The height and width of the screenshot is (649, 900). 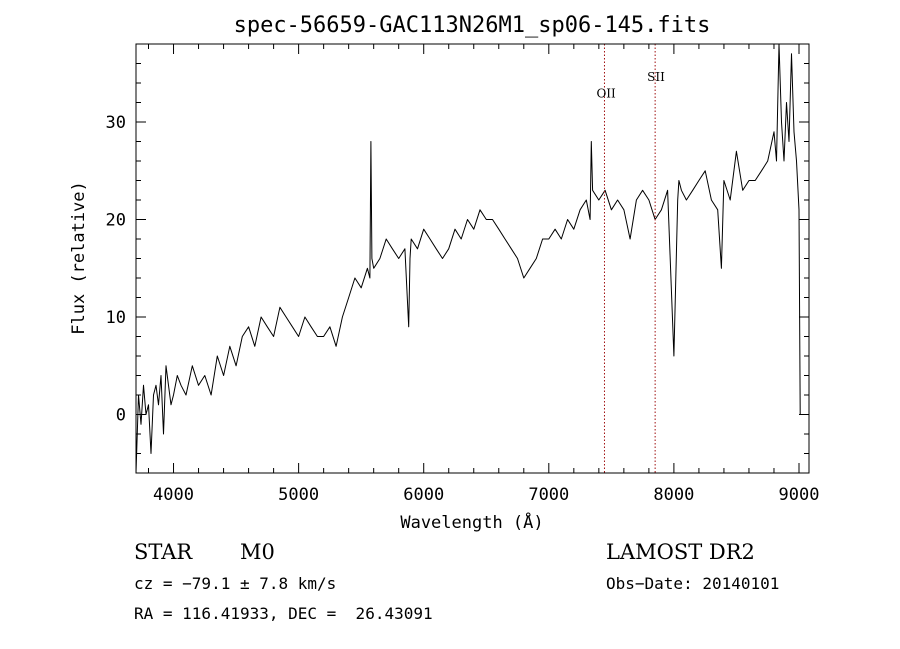 I want to click on y-tick-label: 0, so click(x=121, y=416).